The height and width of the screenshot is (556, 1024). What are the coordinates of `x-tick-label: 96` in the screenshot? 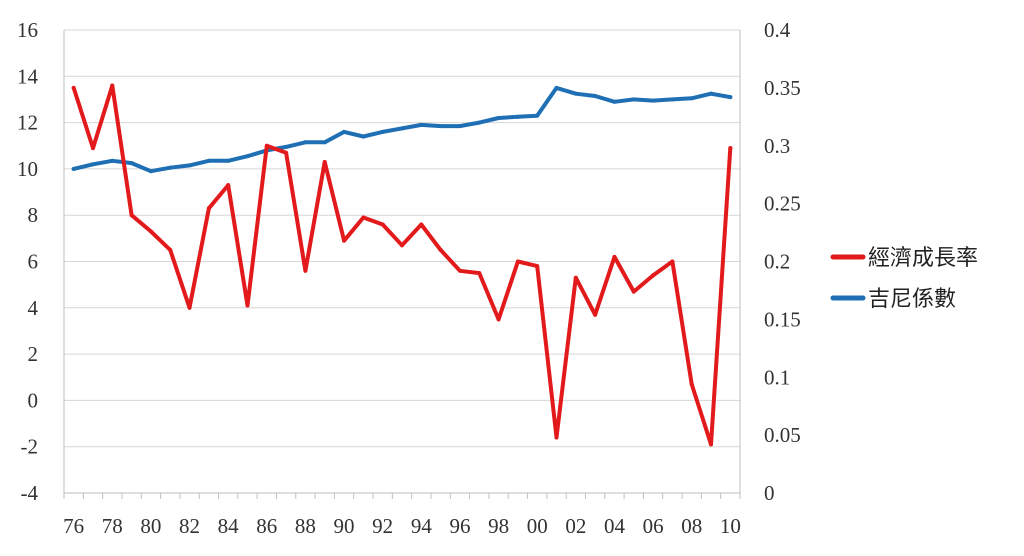 It's located at (459, 526).